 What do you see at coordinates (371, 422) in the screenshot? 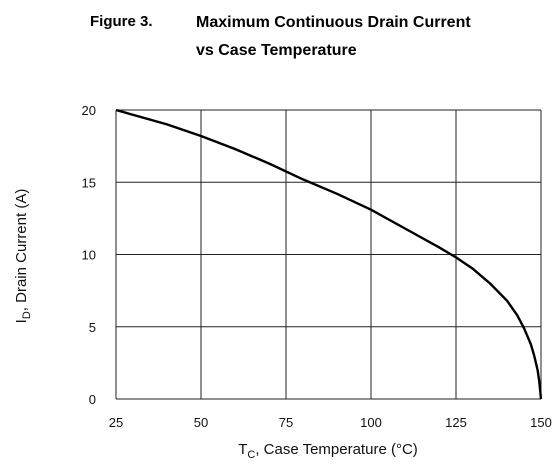
I see `x-tick-label: 100` at bounding box center [371, 422].